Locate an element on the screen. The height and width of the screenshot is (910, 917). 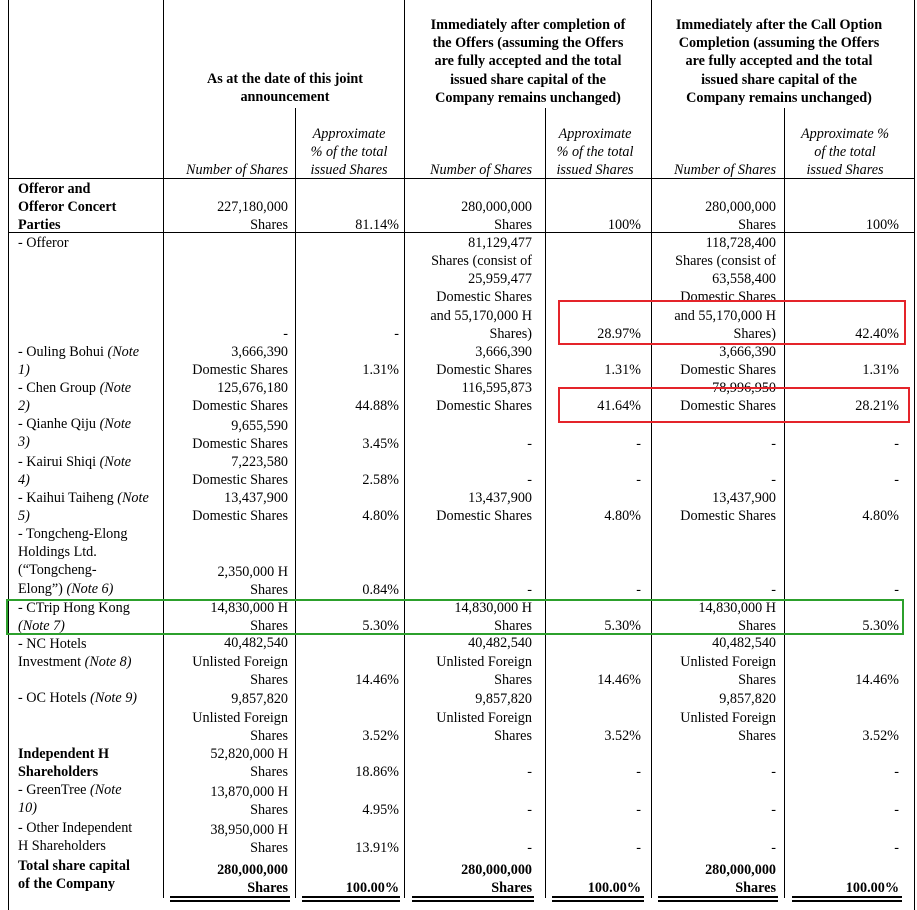
cell-a-num: 52,820,000 H Shares is located at coordinates (249, 762).